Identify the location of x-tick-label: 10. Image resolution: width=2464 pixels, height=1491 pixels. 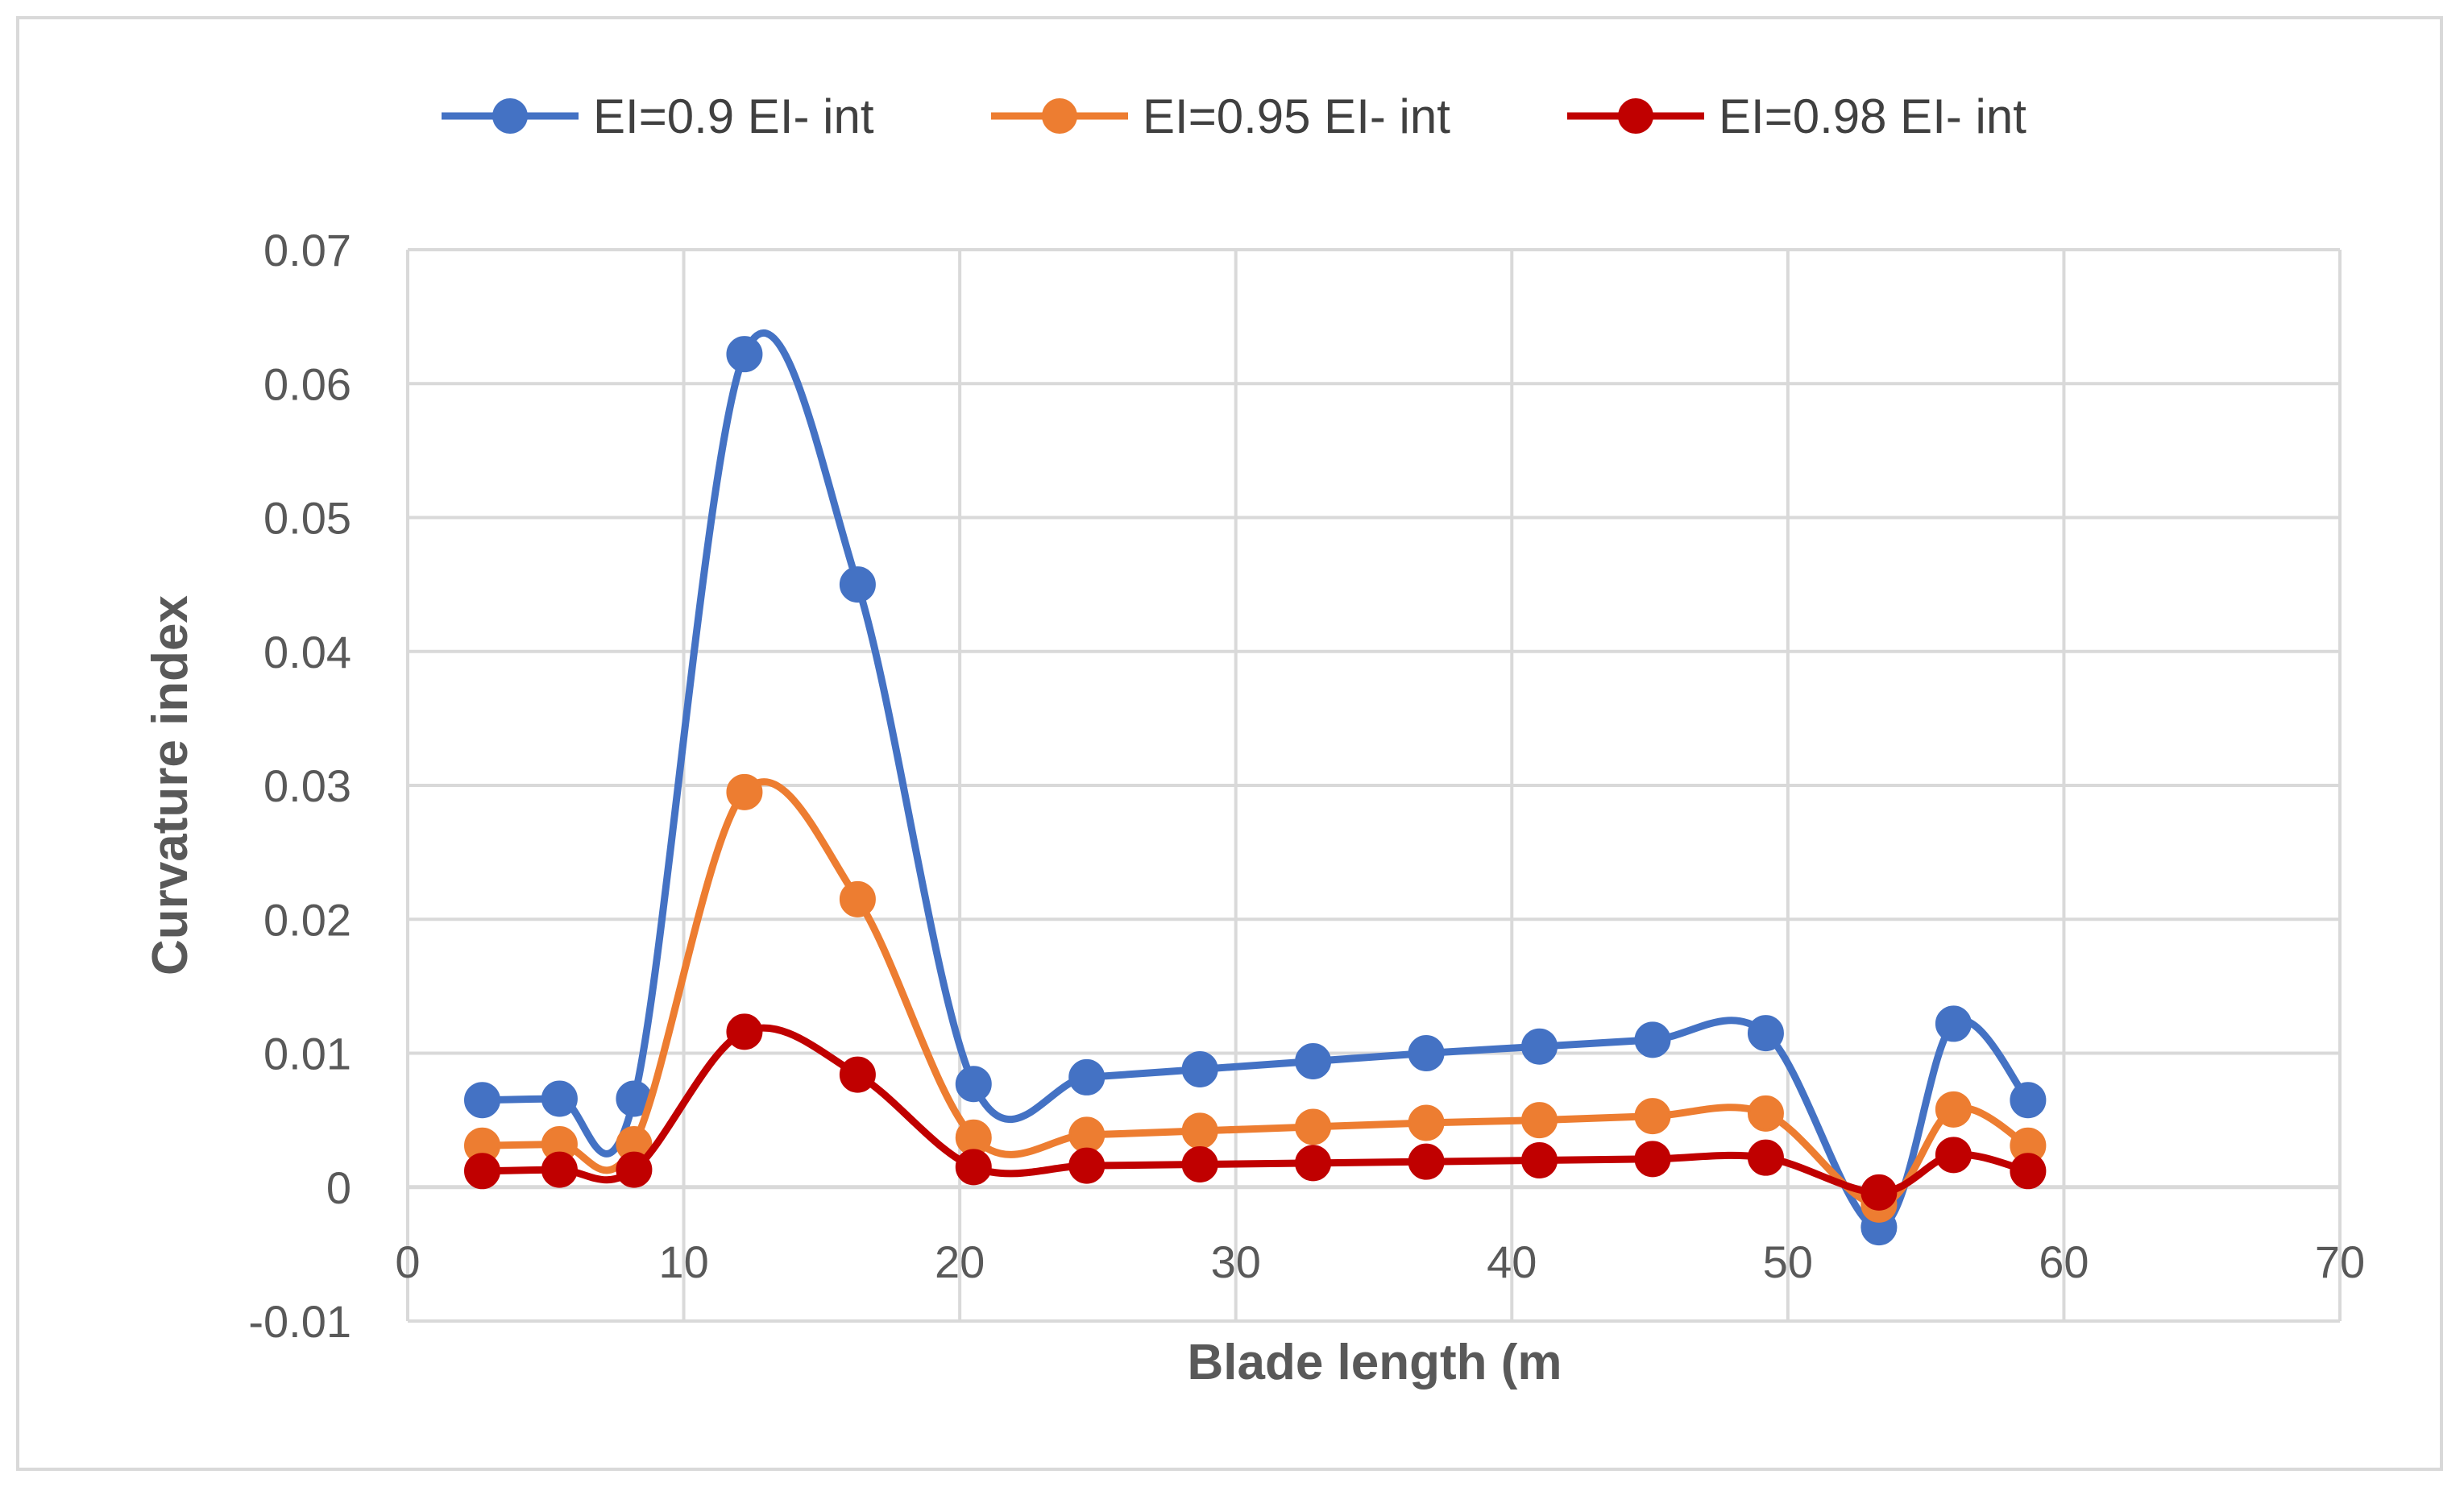
(683, 1262).